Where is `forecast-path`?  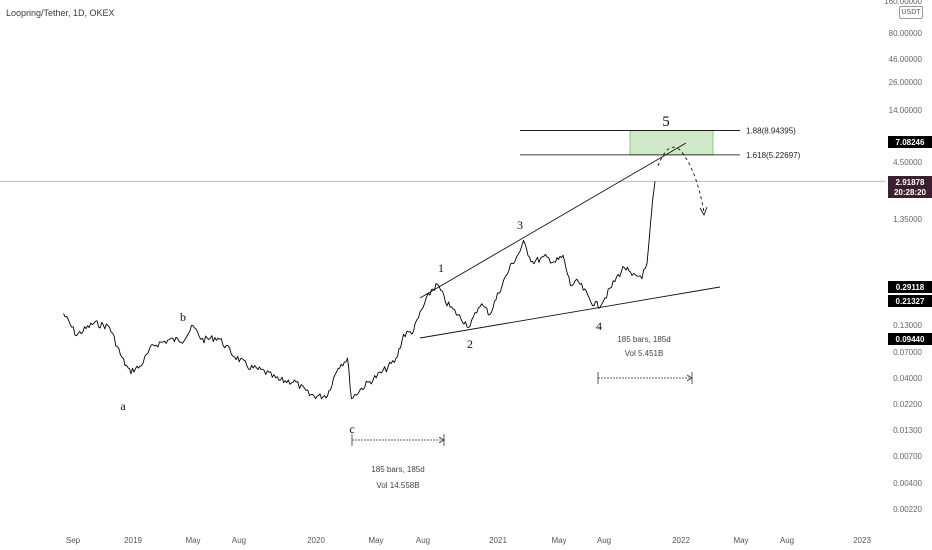 forecast-path is located at coordinates (681, 179).